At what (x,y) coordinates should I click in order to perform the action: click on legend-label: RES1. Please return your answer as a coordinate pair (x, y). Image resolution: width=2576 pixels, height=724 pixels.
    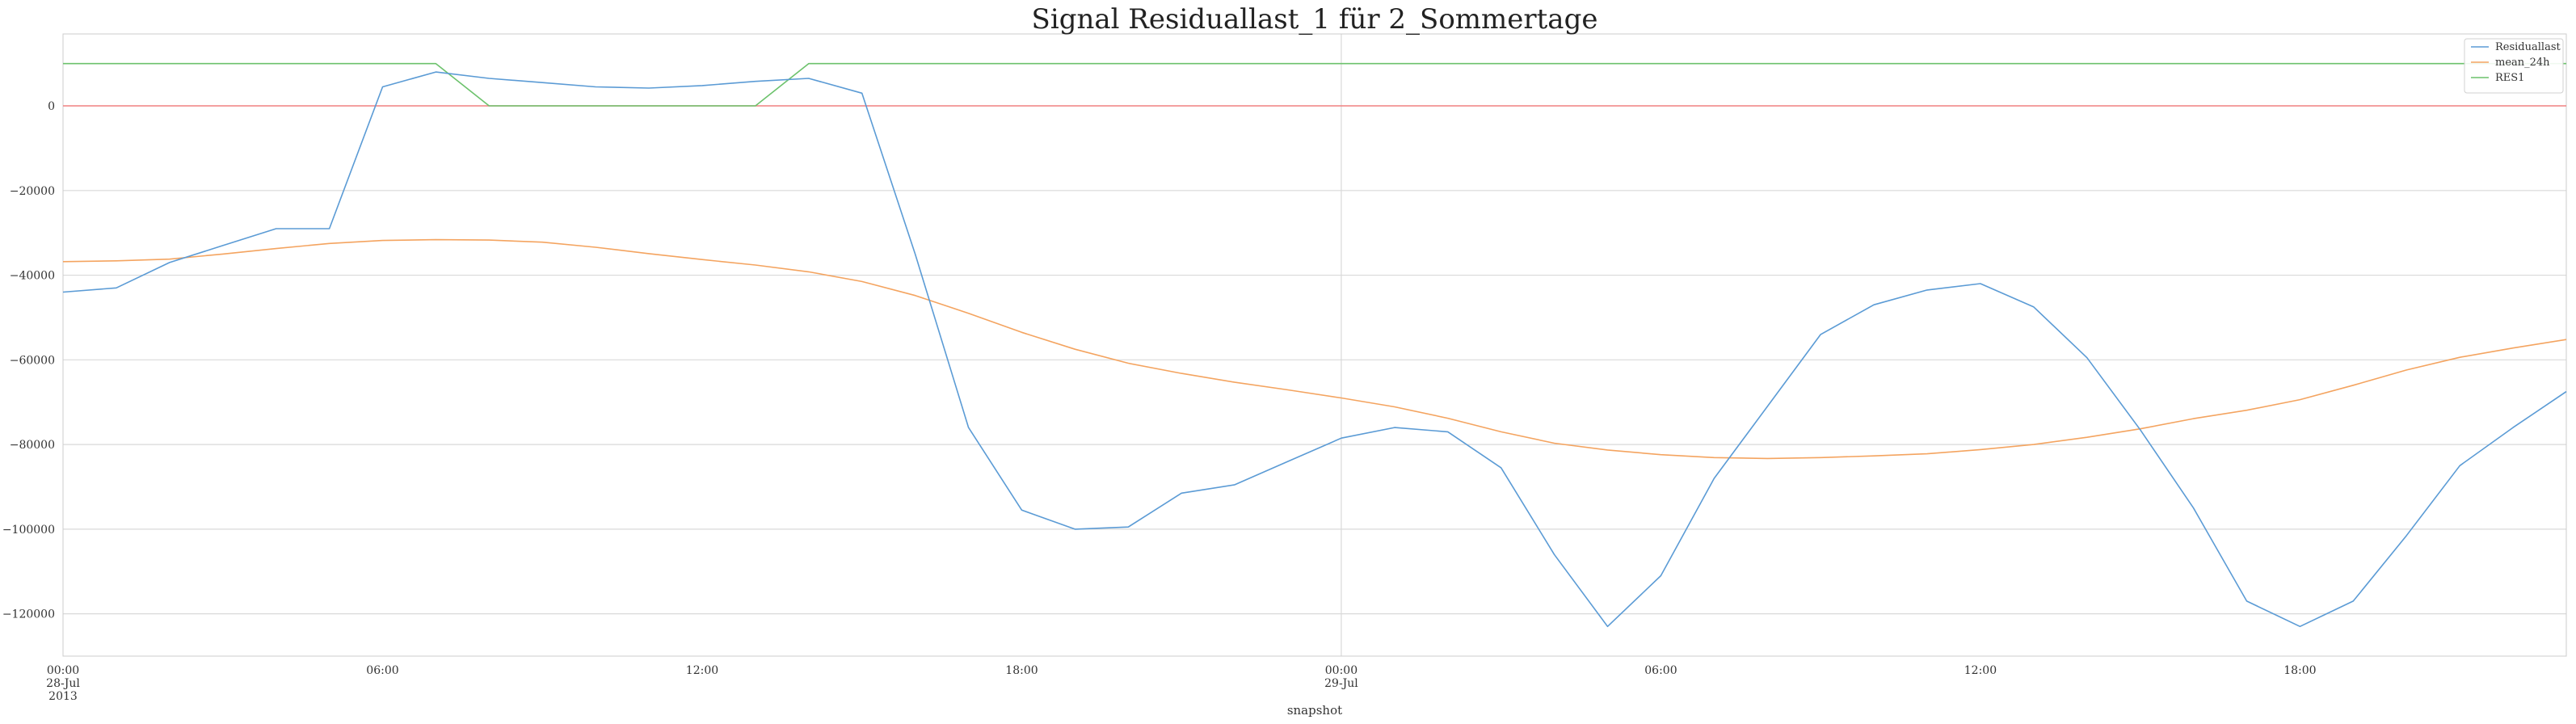
    Looking at the image, I should click on (2509, 78).